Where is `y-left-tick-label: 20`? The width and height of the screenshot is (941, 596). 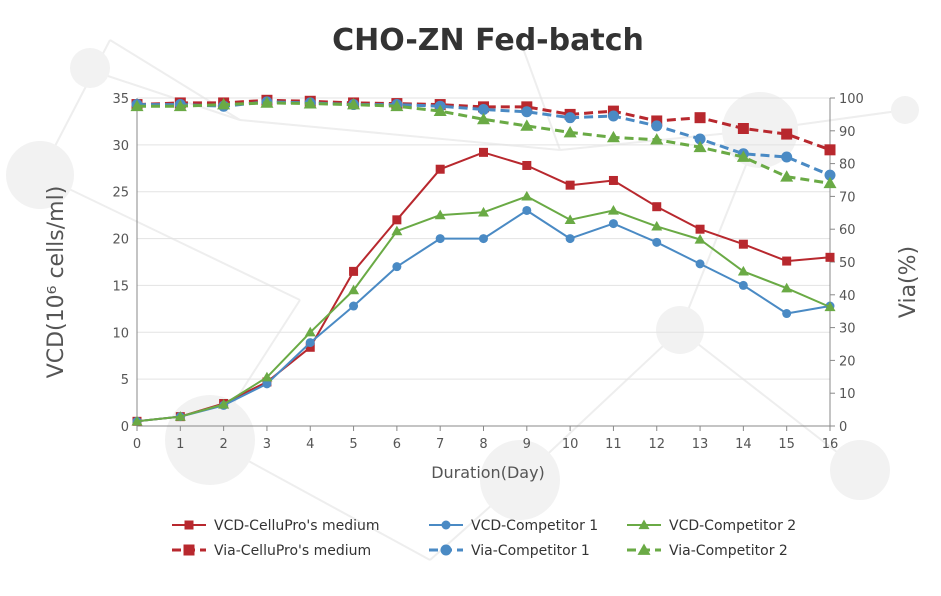
y-left-tick-label: 20 is located at coordinates (120, 240).